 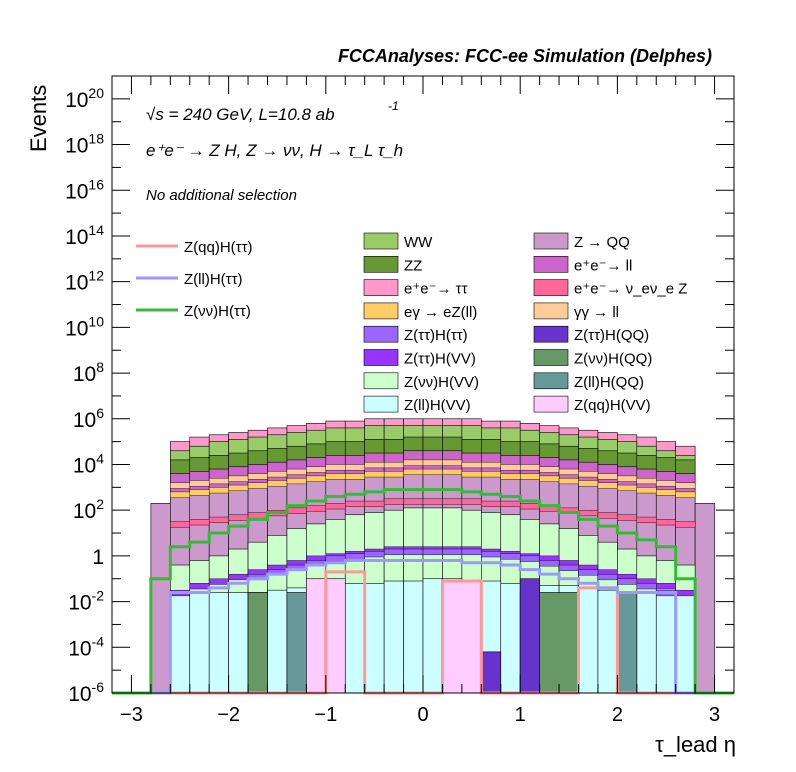 What do you see at coordinates (714, 715) in the screenshot?
I see `x-tick-label-6: 3` at bounding box center [714, 715].